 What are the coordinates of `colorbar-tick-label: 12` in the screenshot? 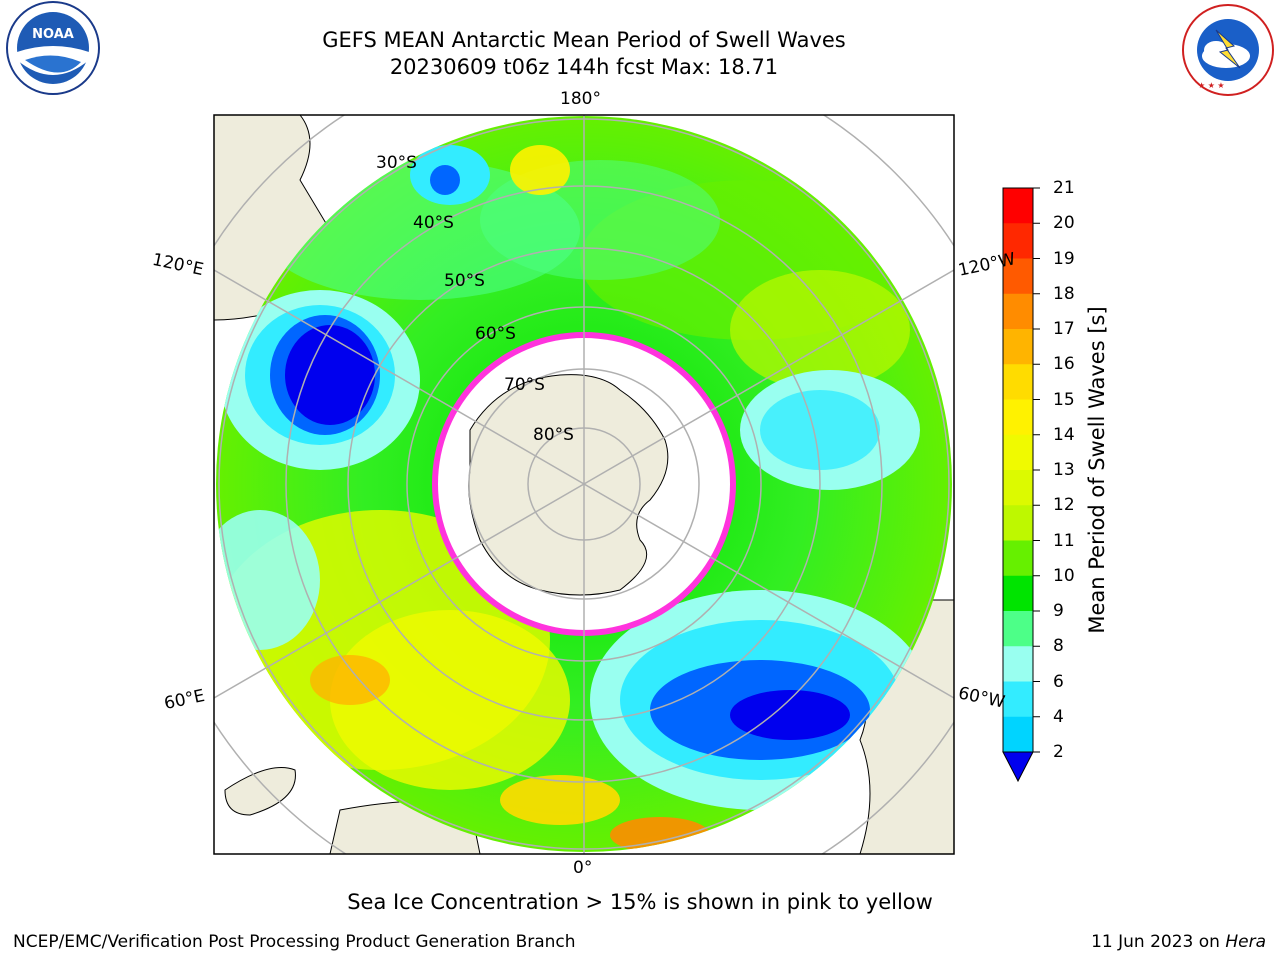 It's located at (1064, 505).